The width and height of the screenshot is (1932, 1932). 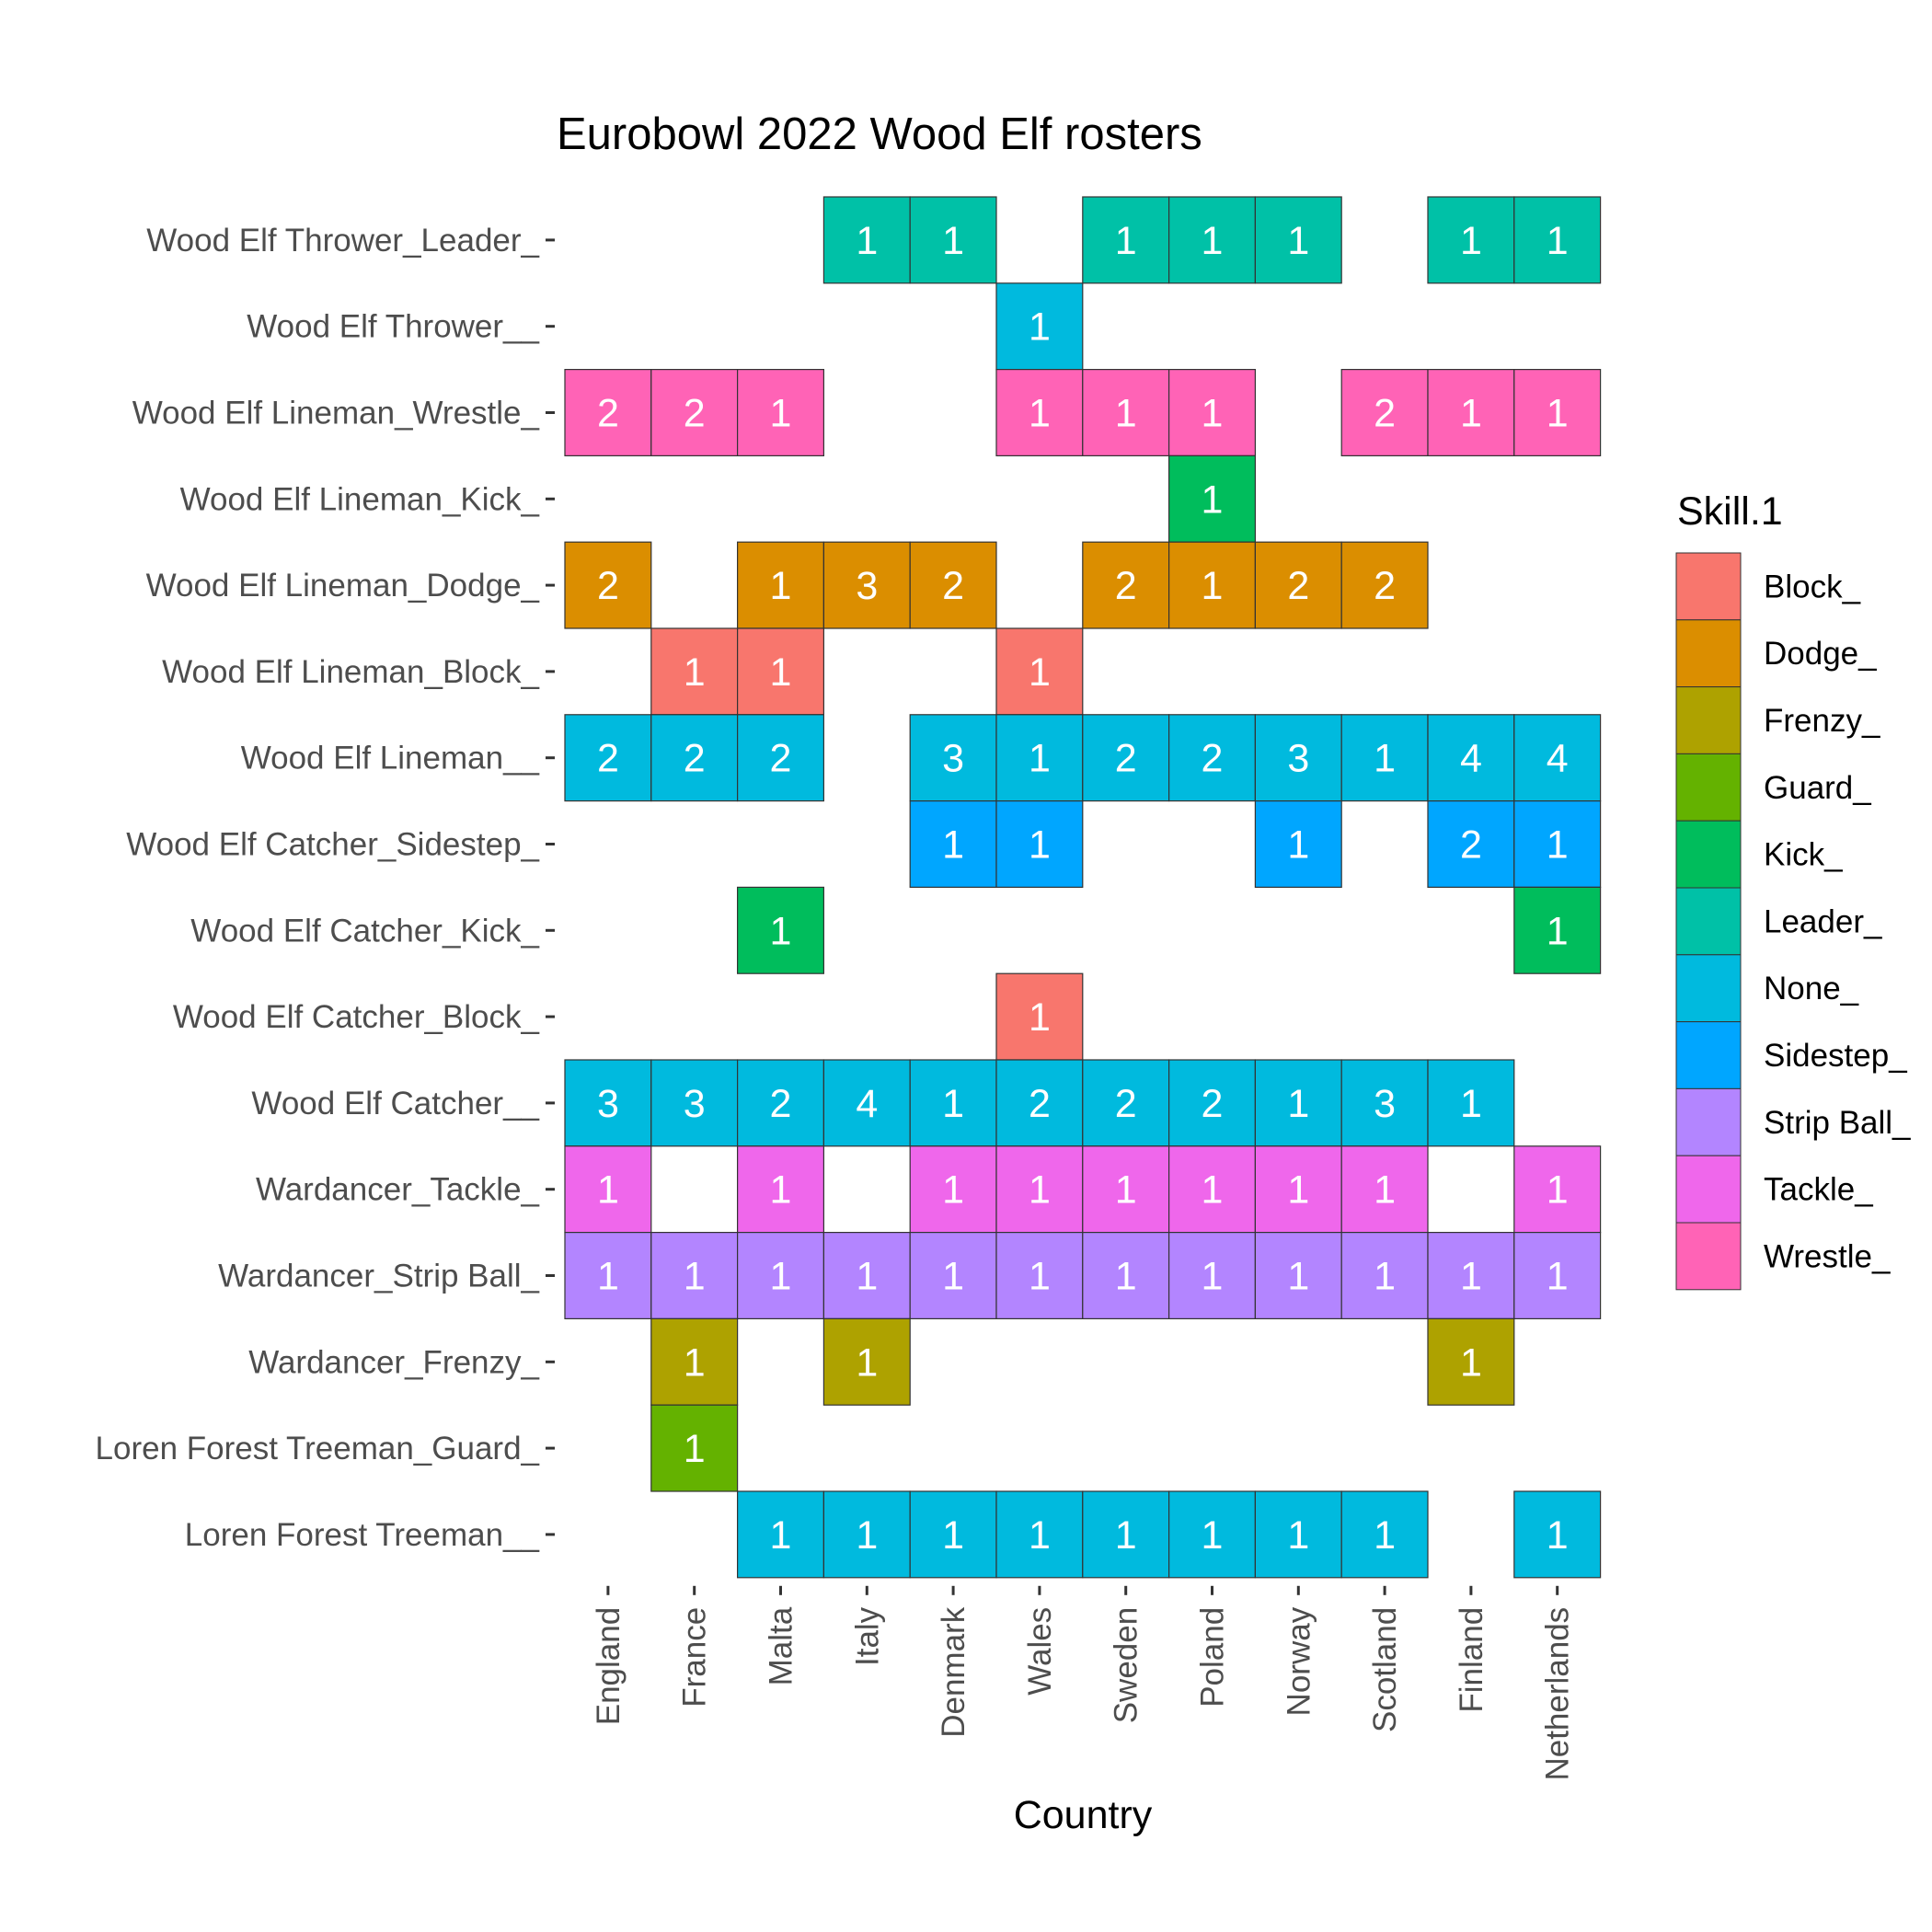 What do you see at coordinates (867, 1636) in the screenshot?
I see `x-tick-label: Italy` at bounding box center [867, 1636].